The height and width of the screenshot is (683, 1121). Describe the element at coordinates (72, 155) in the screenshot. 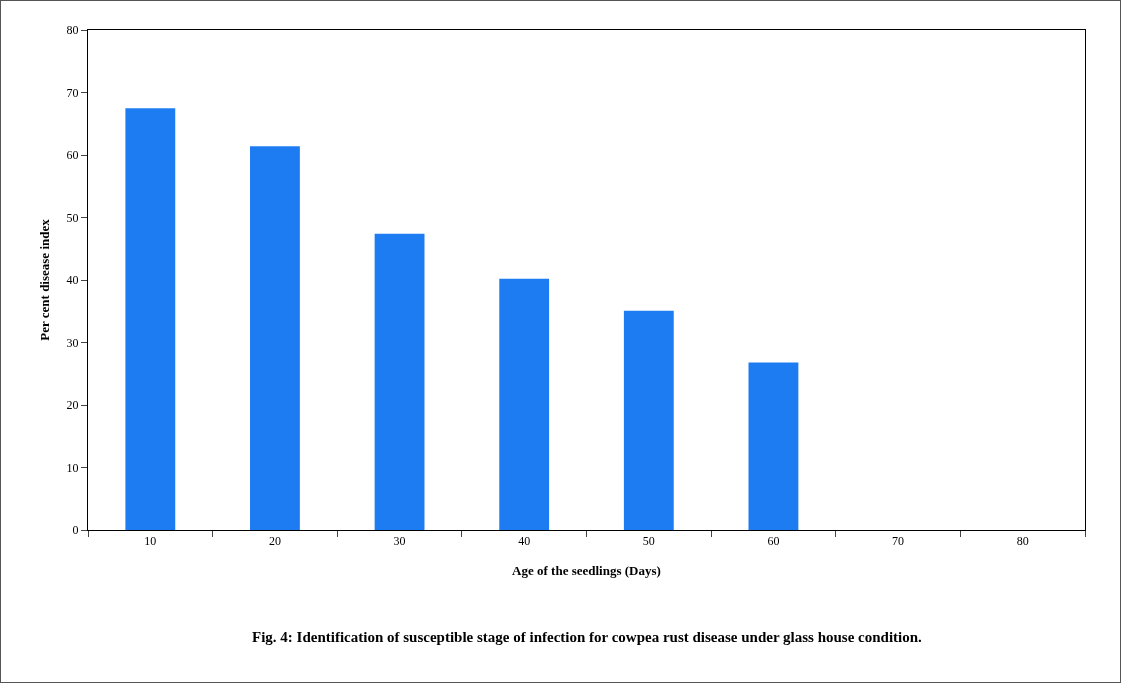

I see `y-tick-label: 60` at that location.